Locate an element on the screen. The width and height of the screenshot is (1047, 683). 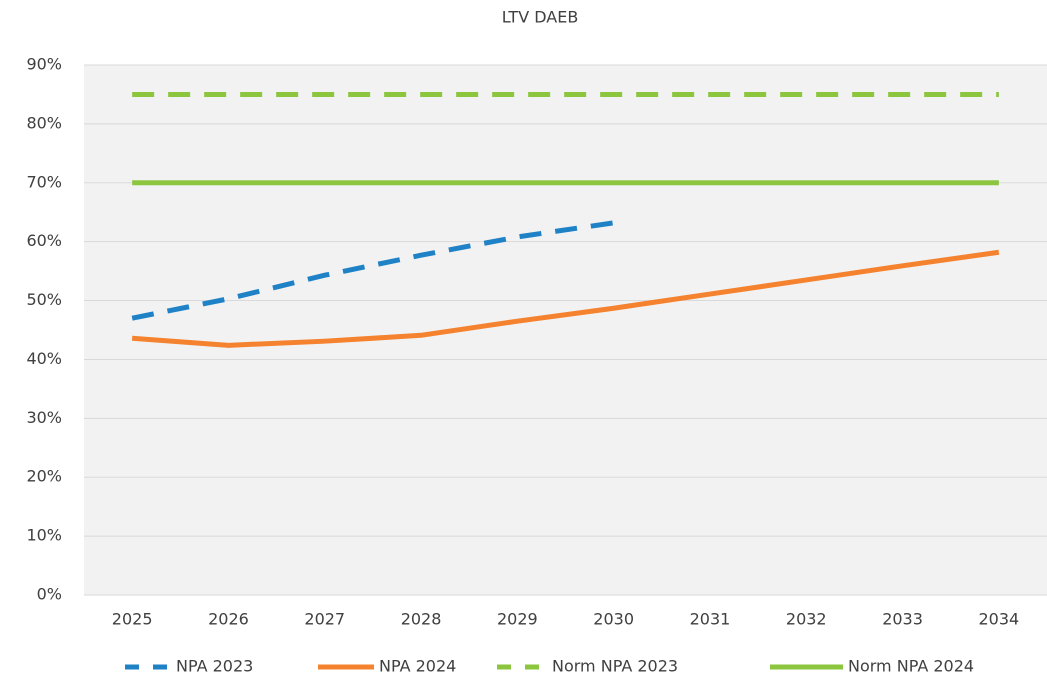
x-tick-label: 2031 is located at coordinates (710, 619).